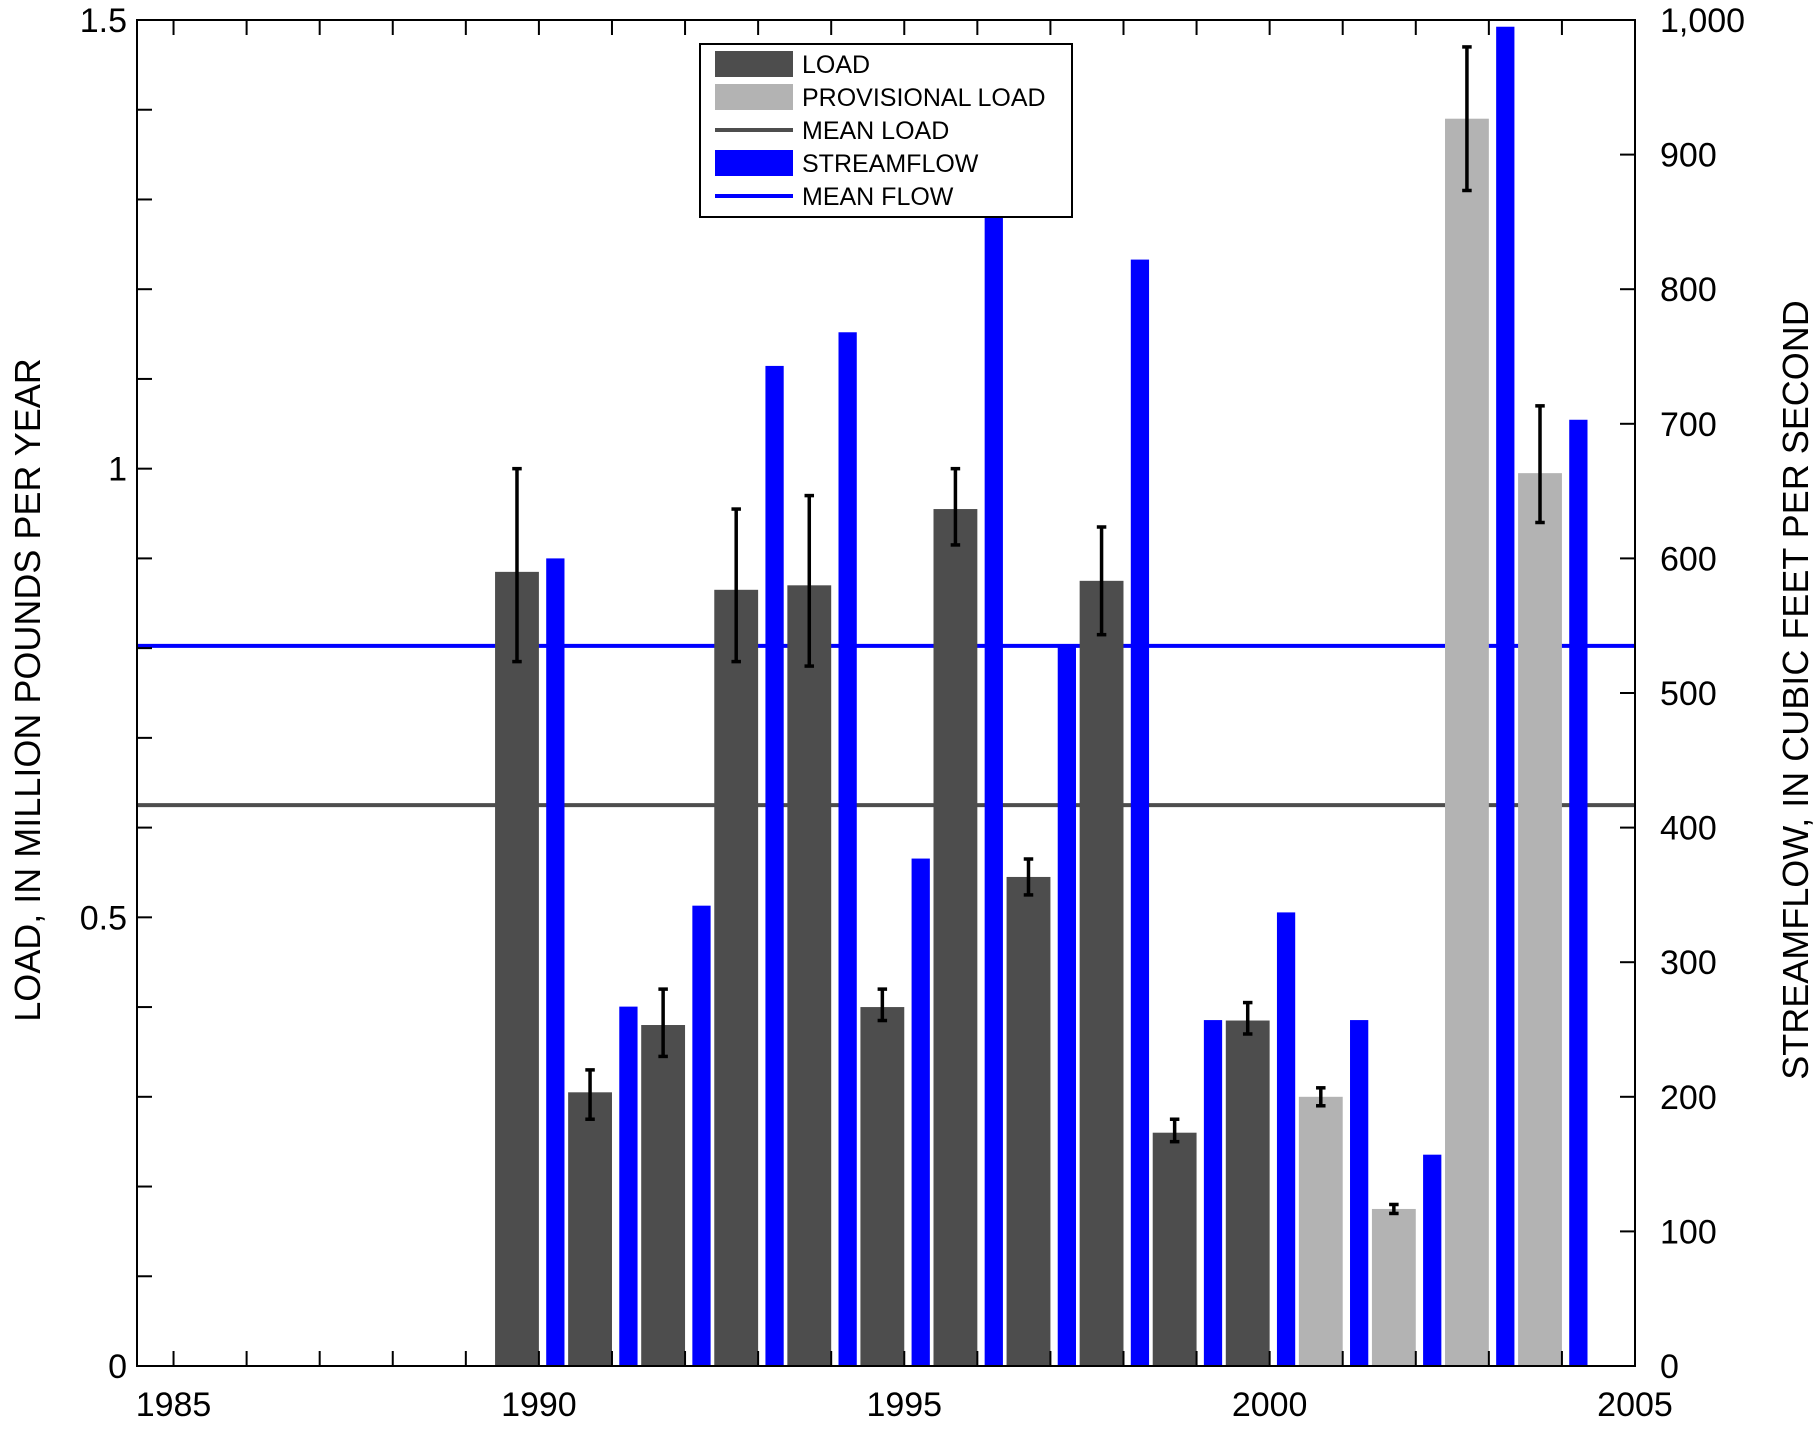 This screenshot has width=1818, height=1429. Describe the element at coordinates (1688, 829) in the screenshot. I see `right-y-tick-label: 400` at that location.